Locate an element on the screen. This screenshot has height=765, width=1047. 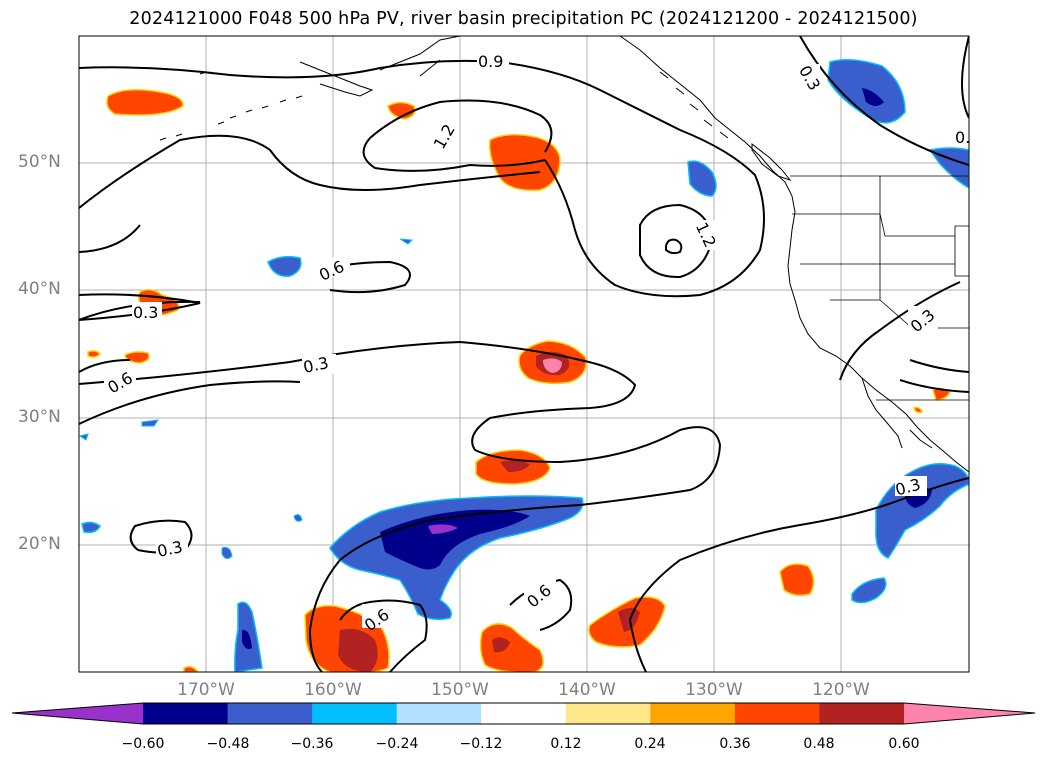
bc-islands is located at coordinates (694, 105).